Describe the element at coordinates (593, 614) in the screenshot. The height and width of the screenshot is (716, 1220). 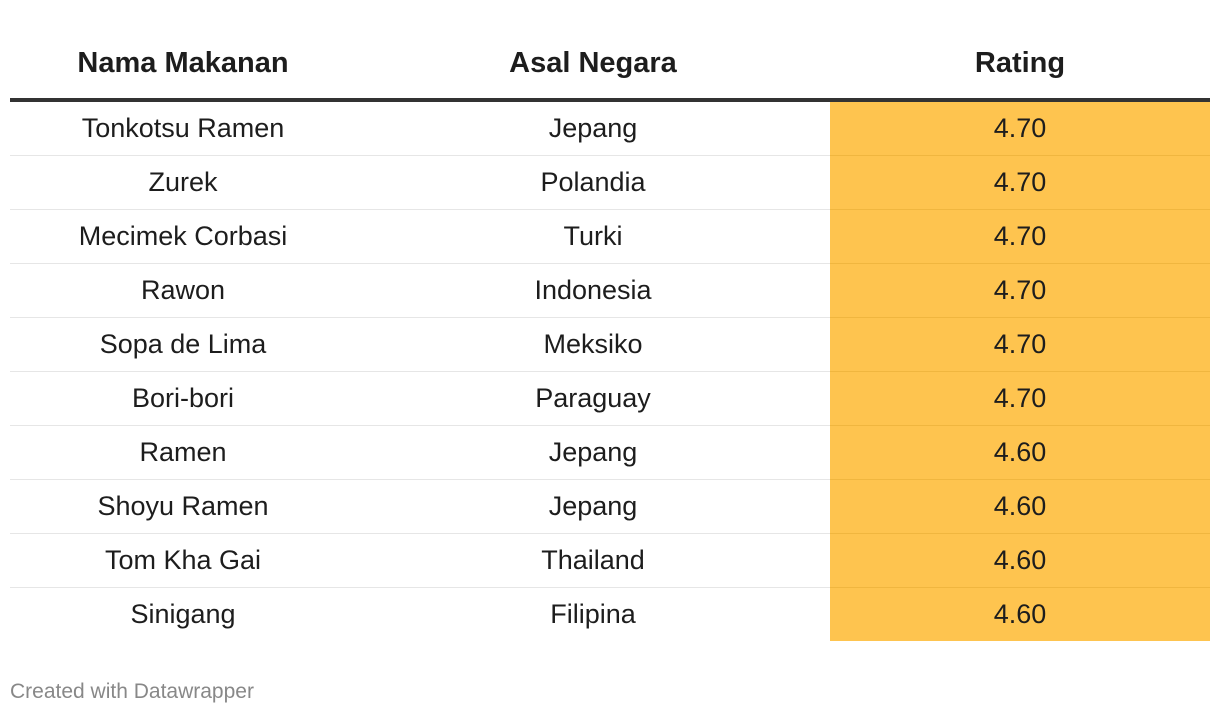
I see `cell-country: Filipina` at that location.